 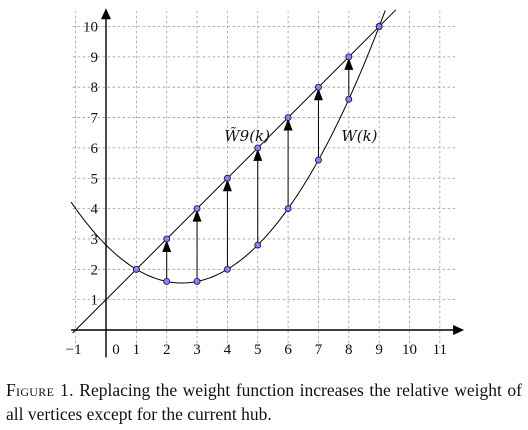 I want to click on caption-label: Figure 1., so click(x=40, y=390).